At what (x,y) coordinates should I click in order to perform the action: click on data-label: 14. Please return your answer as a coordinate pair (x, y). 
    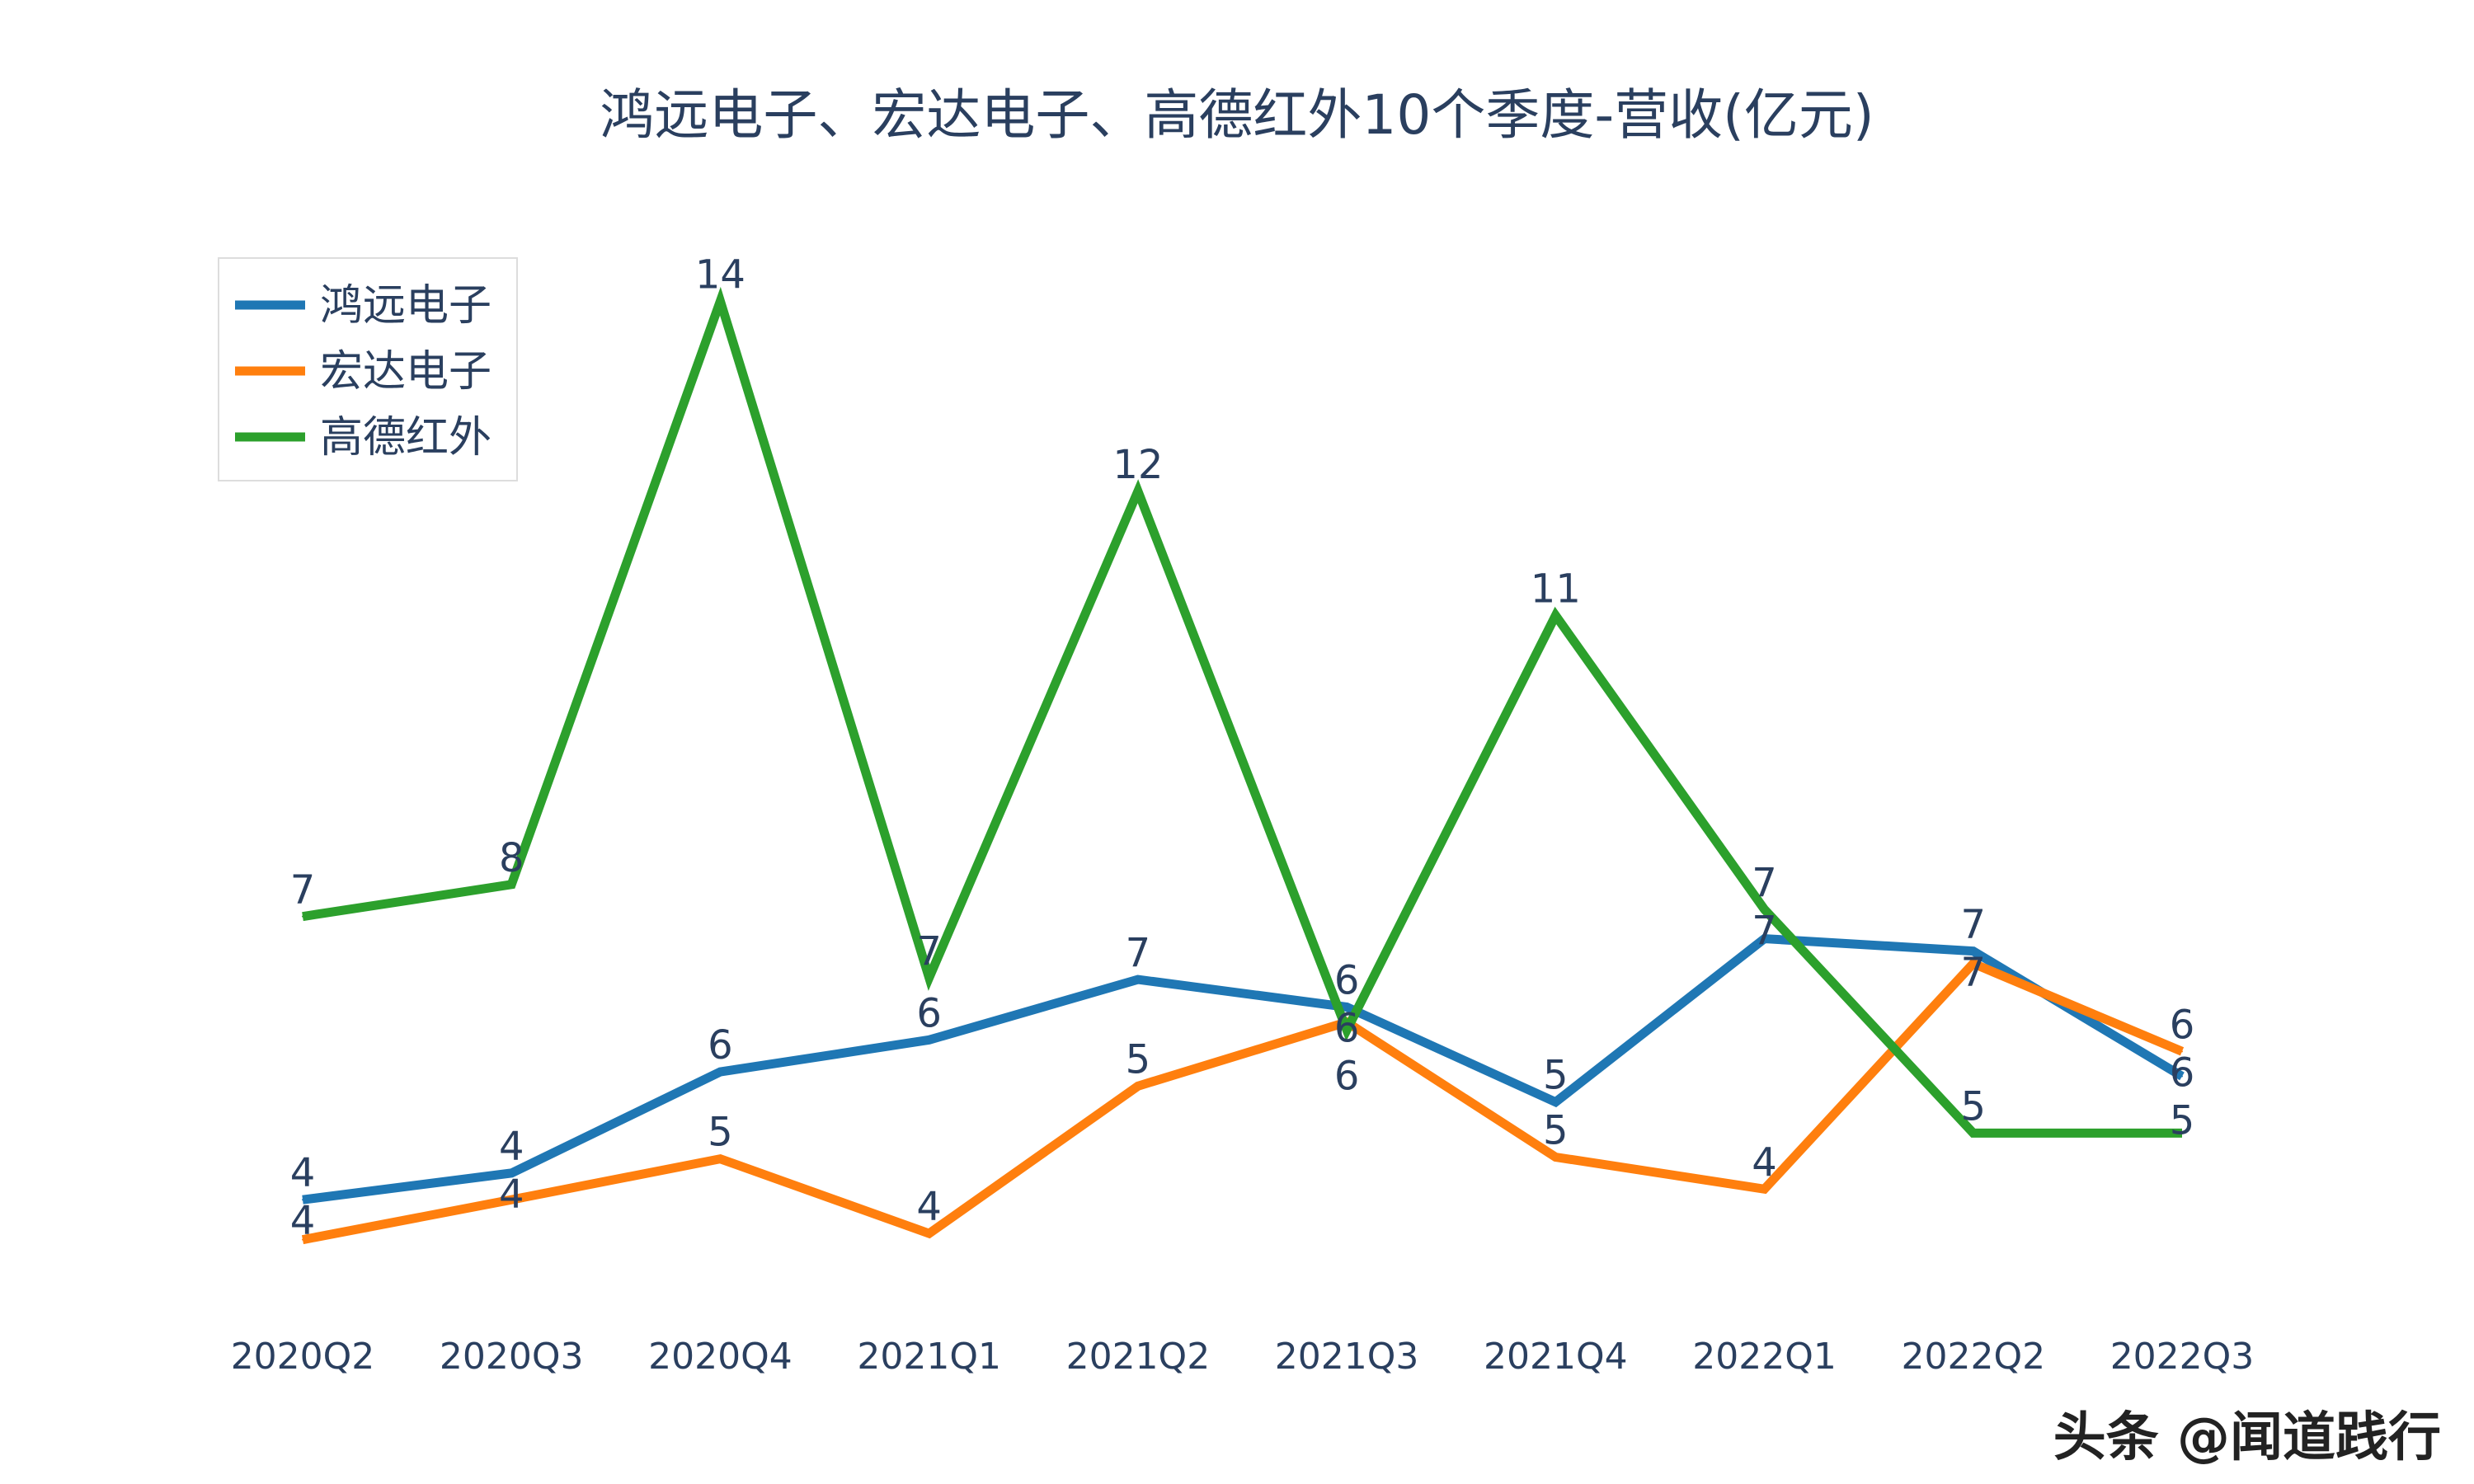
    Looking at the image, I should click on (720, 274).